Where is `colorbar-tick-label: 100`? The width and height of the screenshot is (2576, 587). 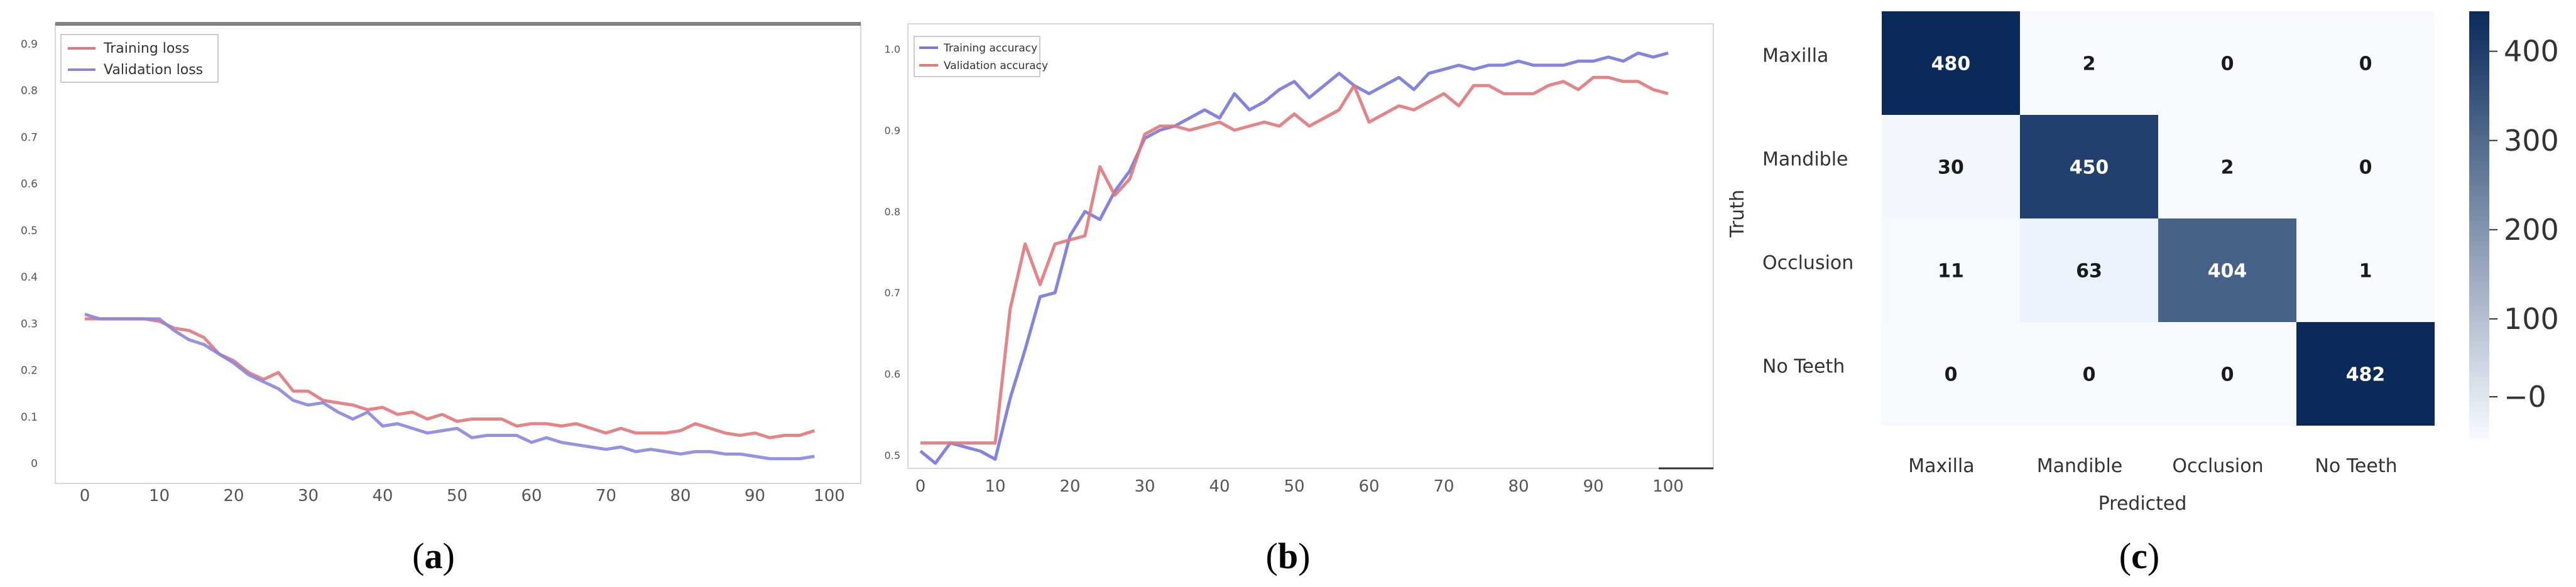 colorbar-tick-label: 100 is located at coordinates (2531, 319).